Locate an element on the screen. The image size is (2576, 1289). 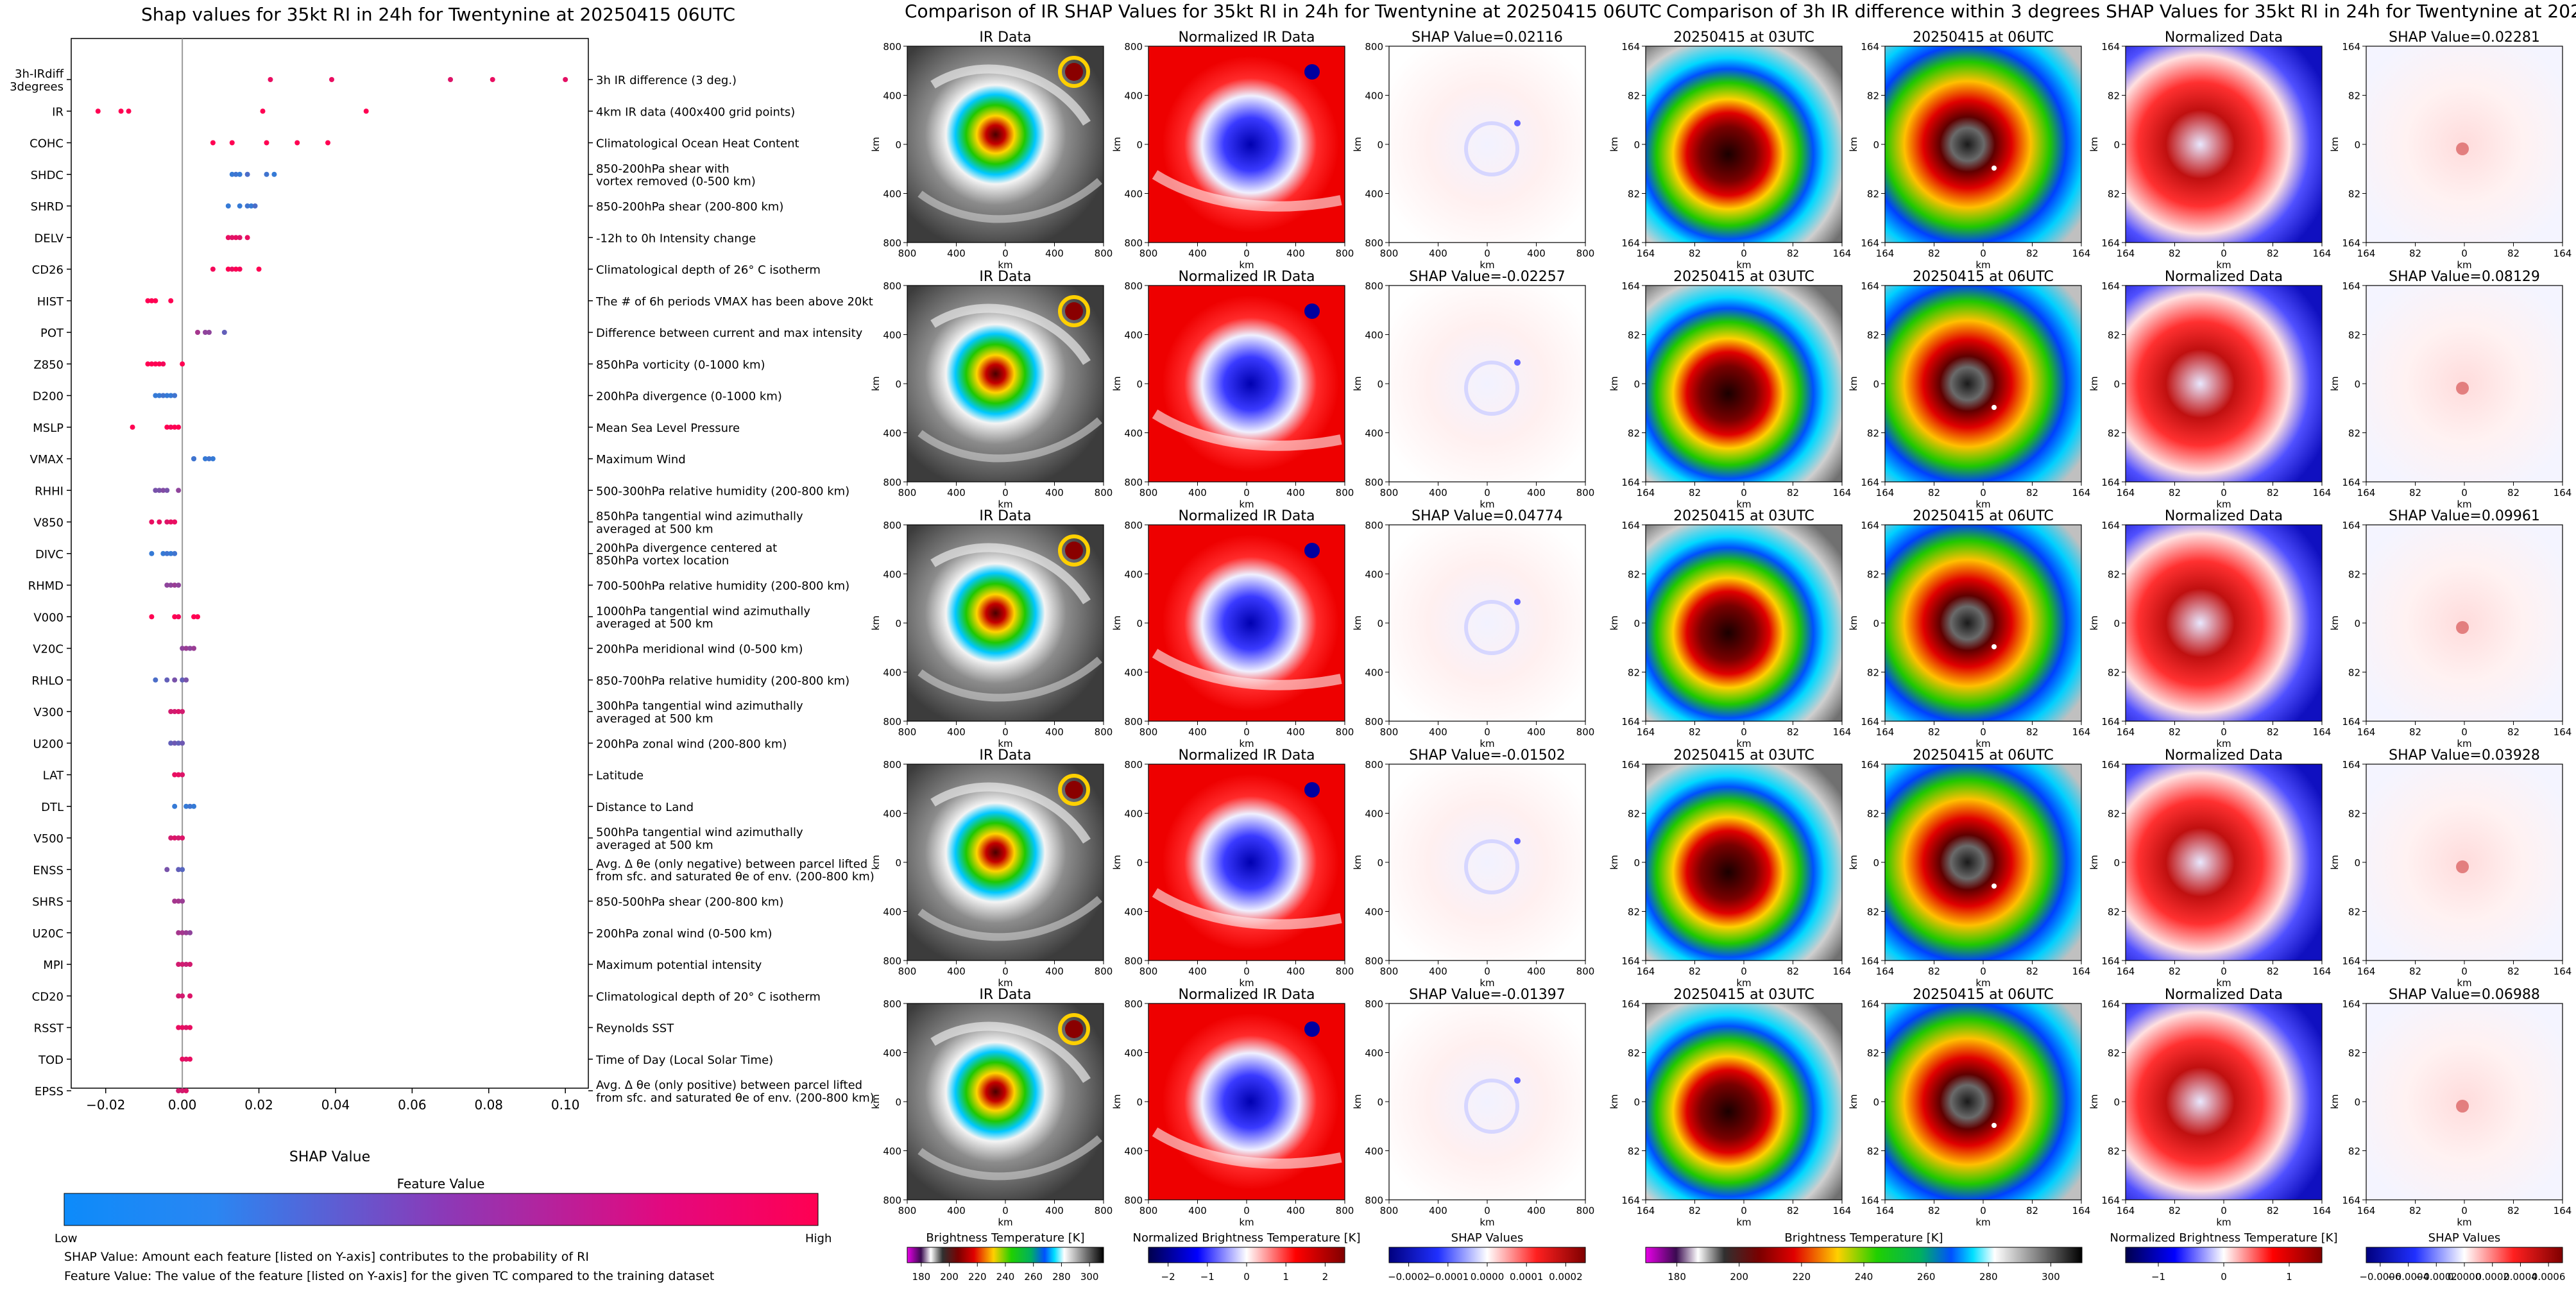
feature-name: EPSS is located at coordinates (49, 1091).